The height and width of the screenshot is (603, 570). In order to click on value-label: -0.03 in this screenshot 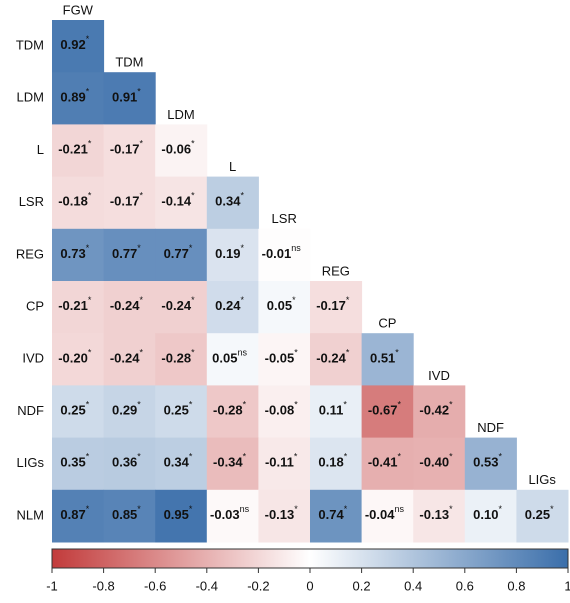, I will do `click(225, 514)`.